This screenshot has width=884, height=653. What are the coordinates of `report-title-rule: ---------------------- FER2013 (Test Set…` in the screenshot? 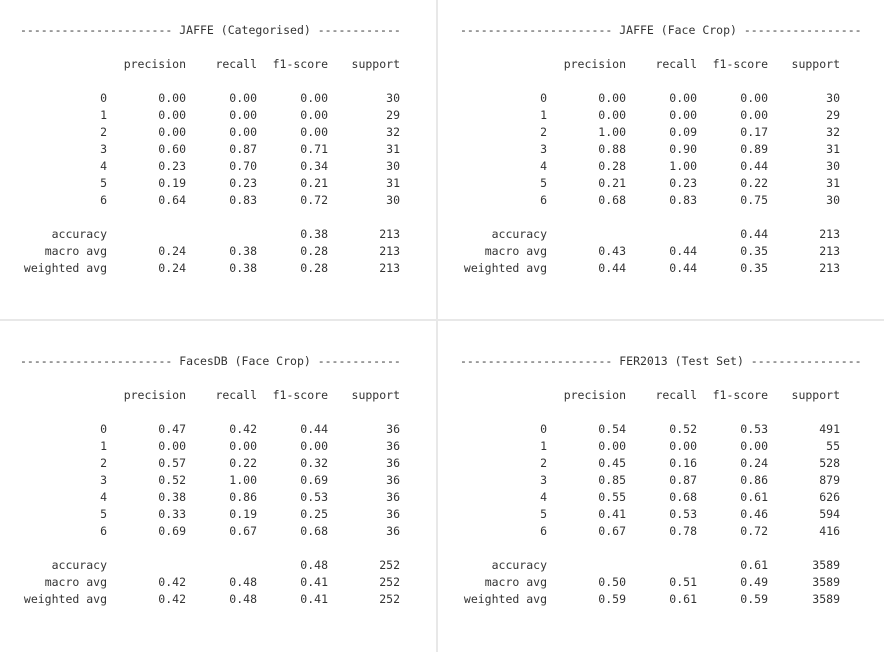 It's located at (661, 361).